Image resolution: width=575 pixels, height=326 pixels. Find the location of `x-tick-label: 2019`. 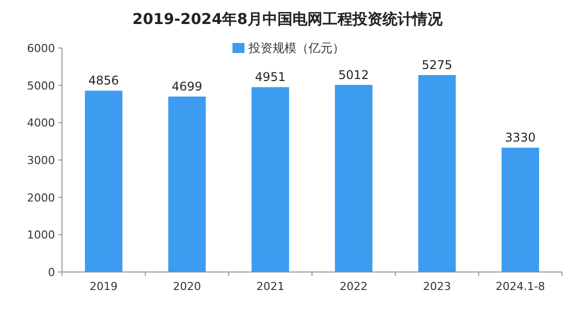

x-tick-label: 2019 is located at coordinates (104, 286).